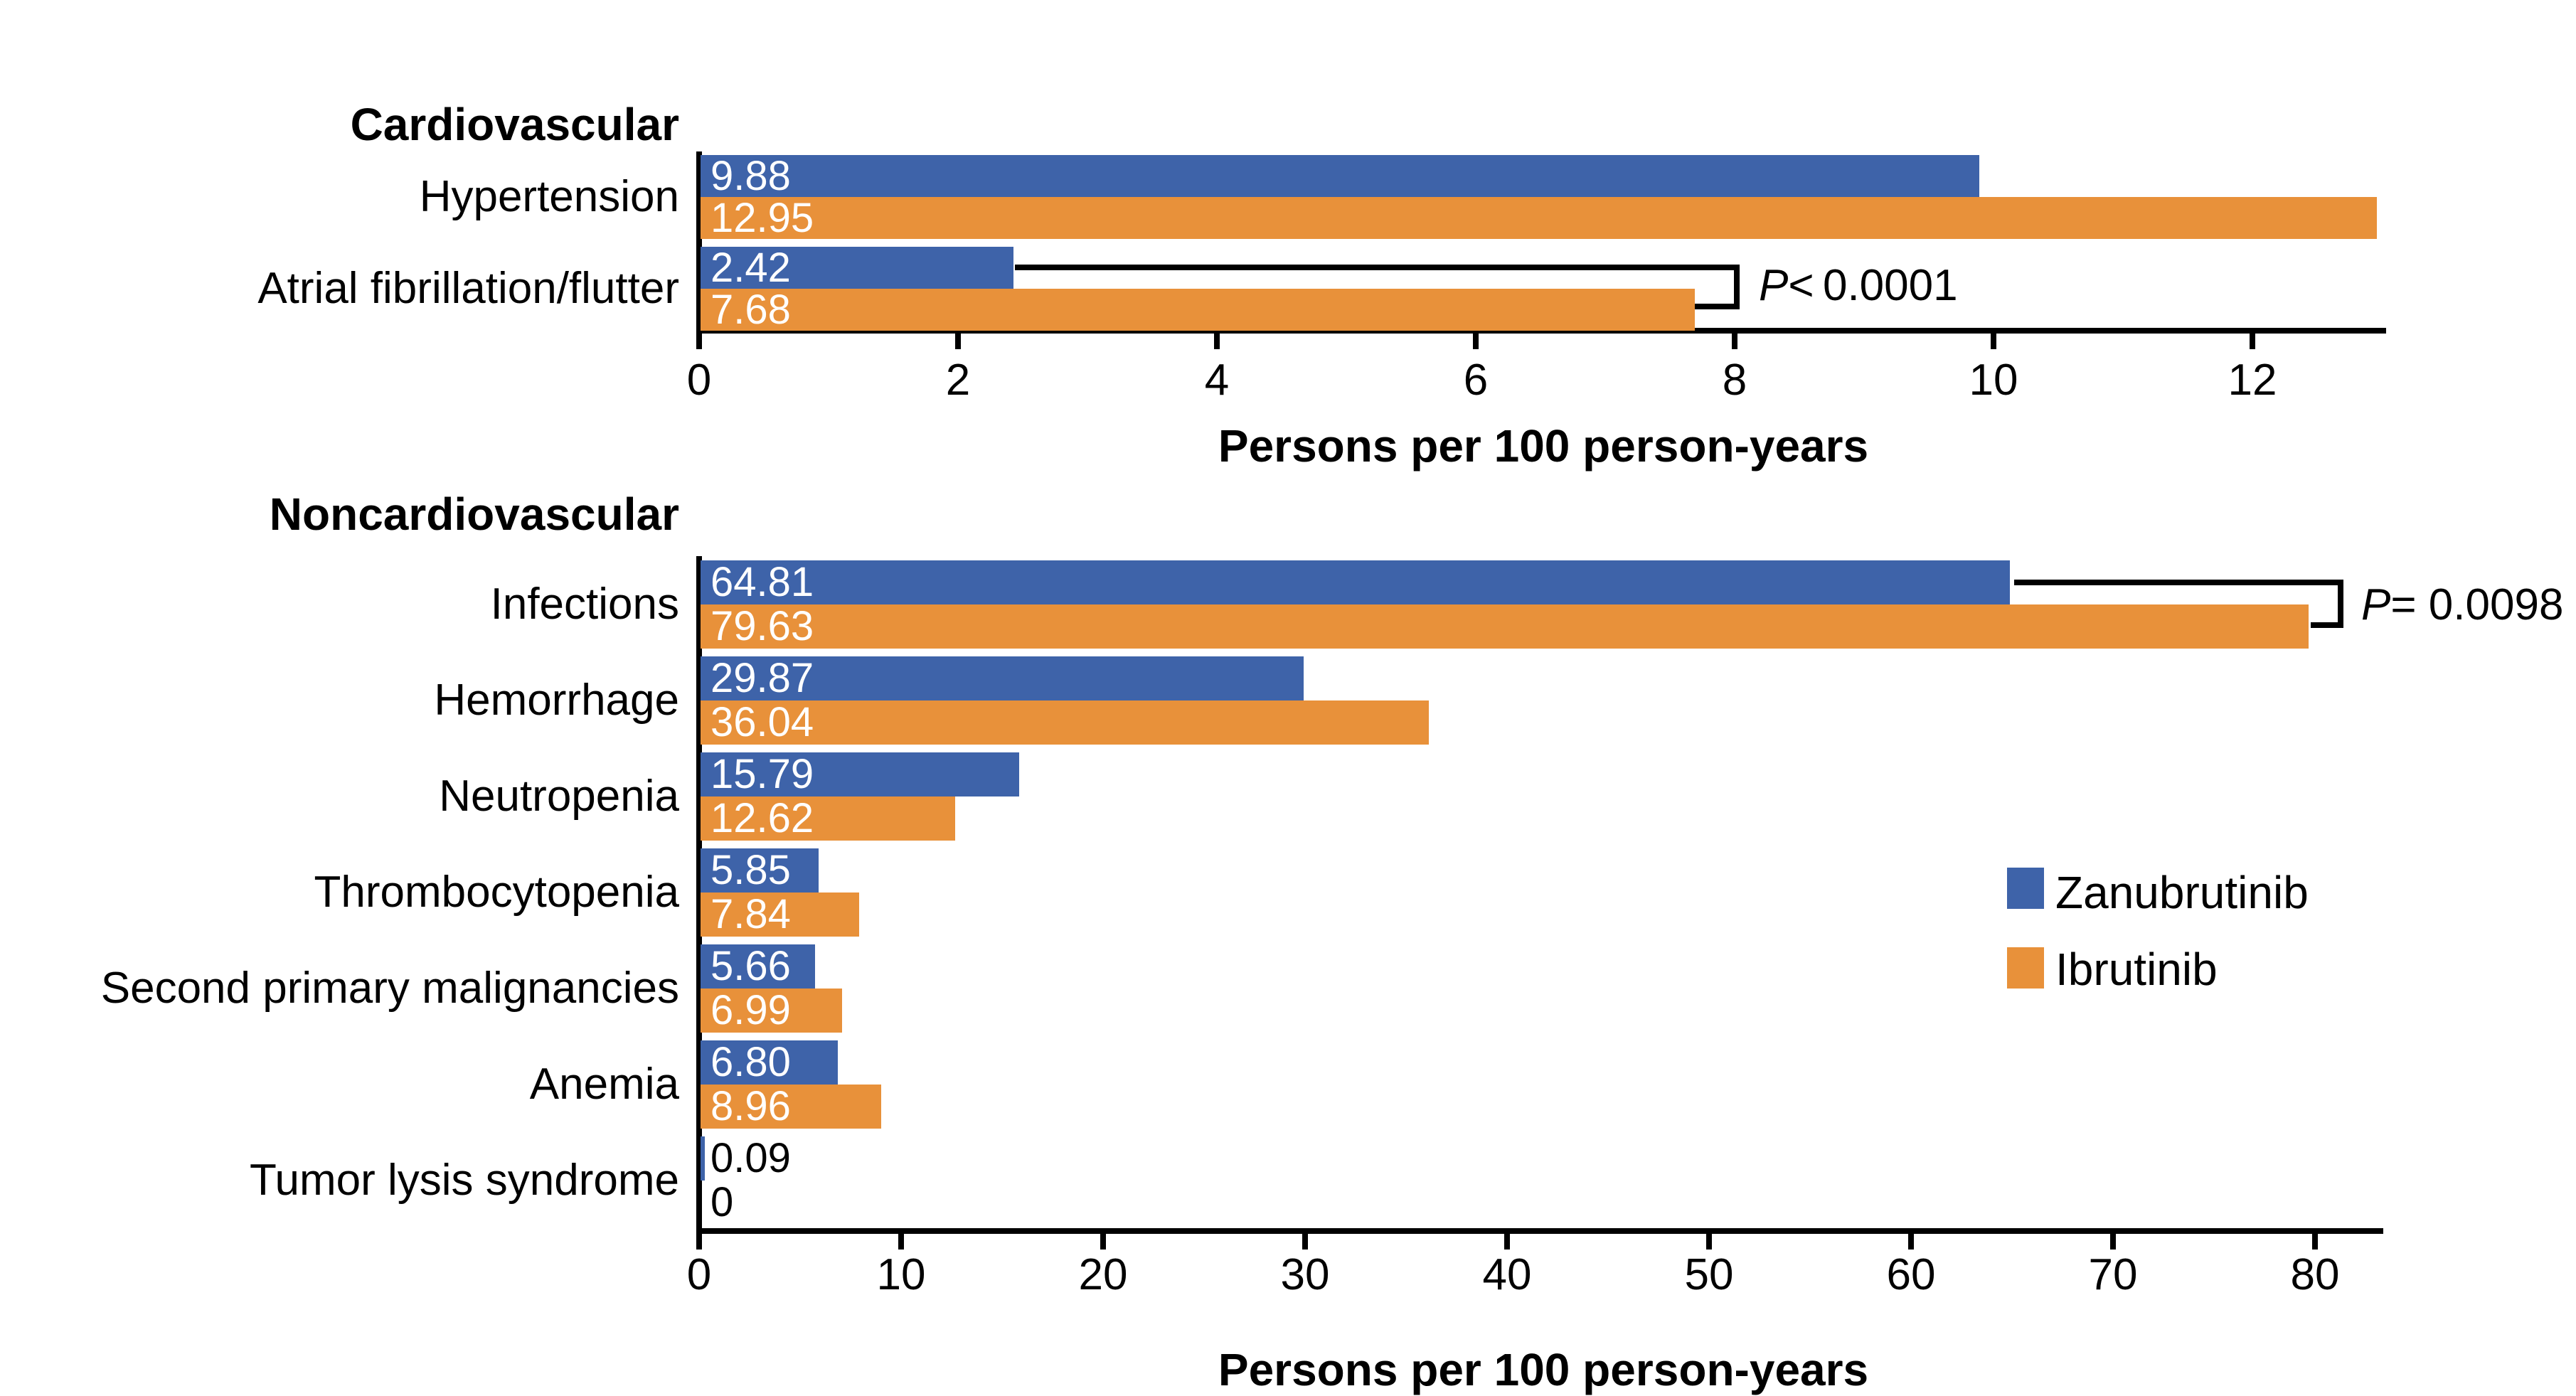 The width and height of the screenshot is (2576, 1396). Describe the element at coordinates (750, 1062) in the screenshot. I see `value-label-zanubrutinib-anemia: 6.80` at that location.